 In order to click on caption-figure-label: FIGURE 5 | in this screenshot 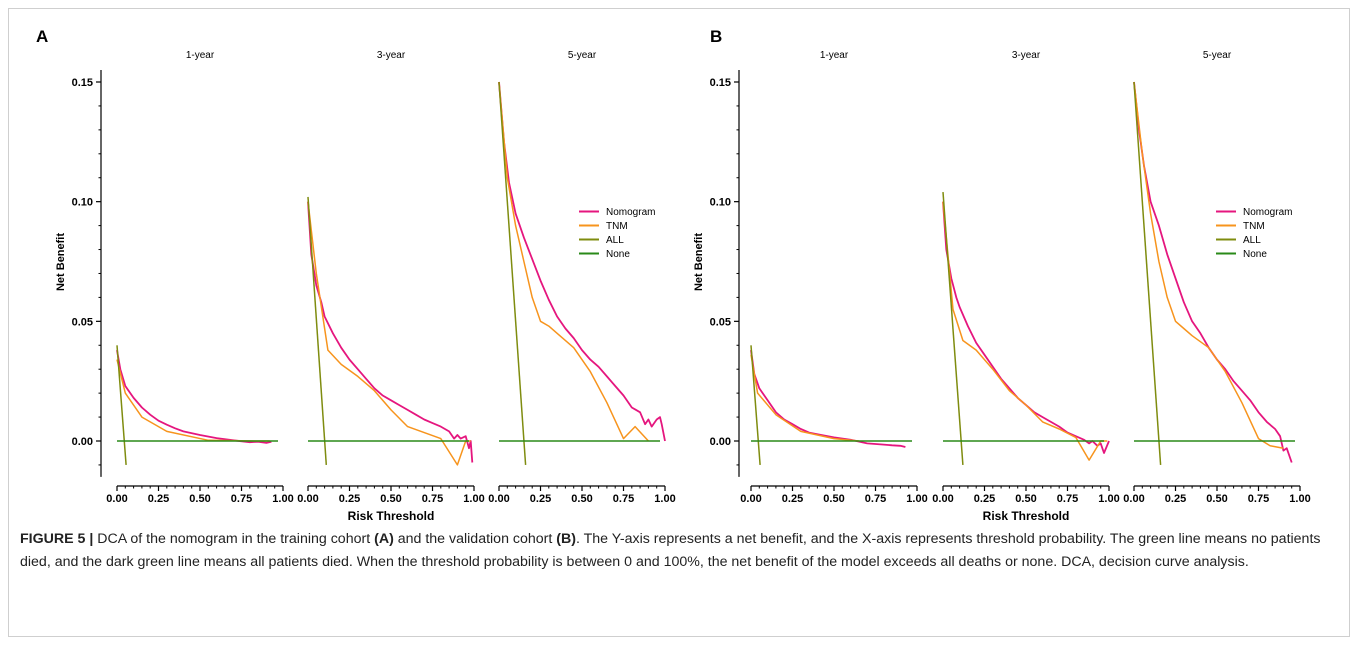, I will do `click(57, 539)`.